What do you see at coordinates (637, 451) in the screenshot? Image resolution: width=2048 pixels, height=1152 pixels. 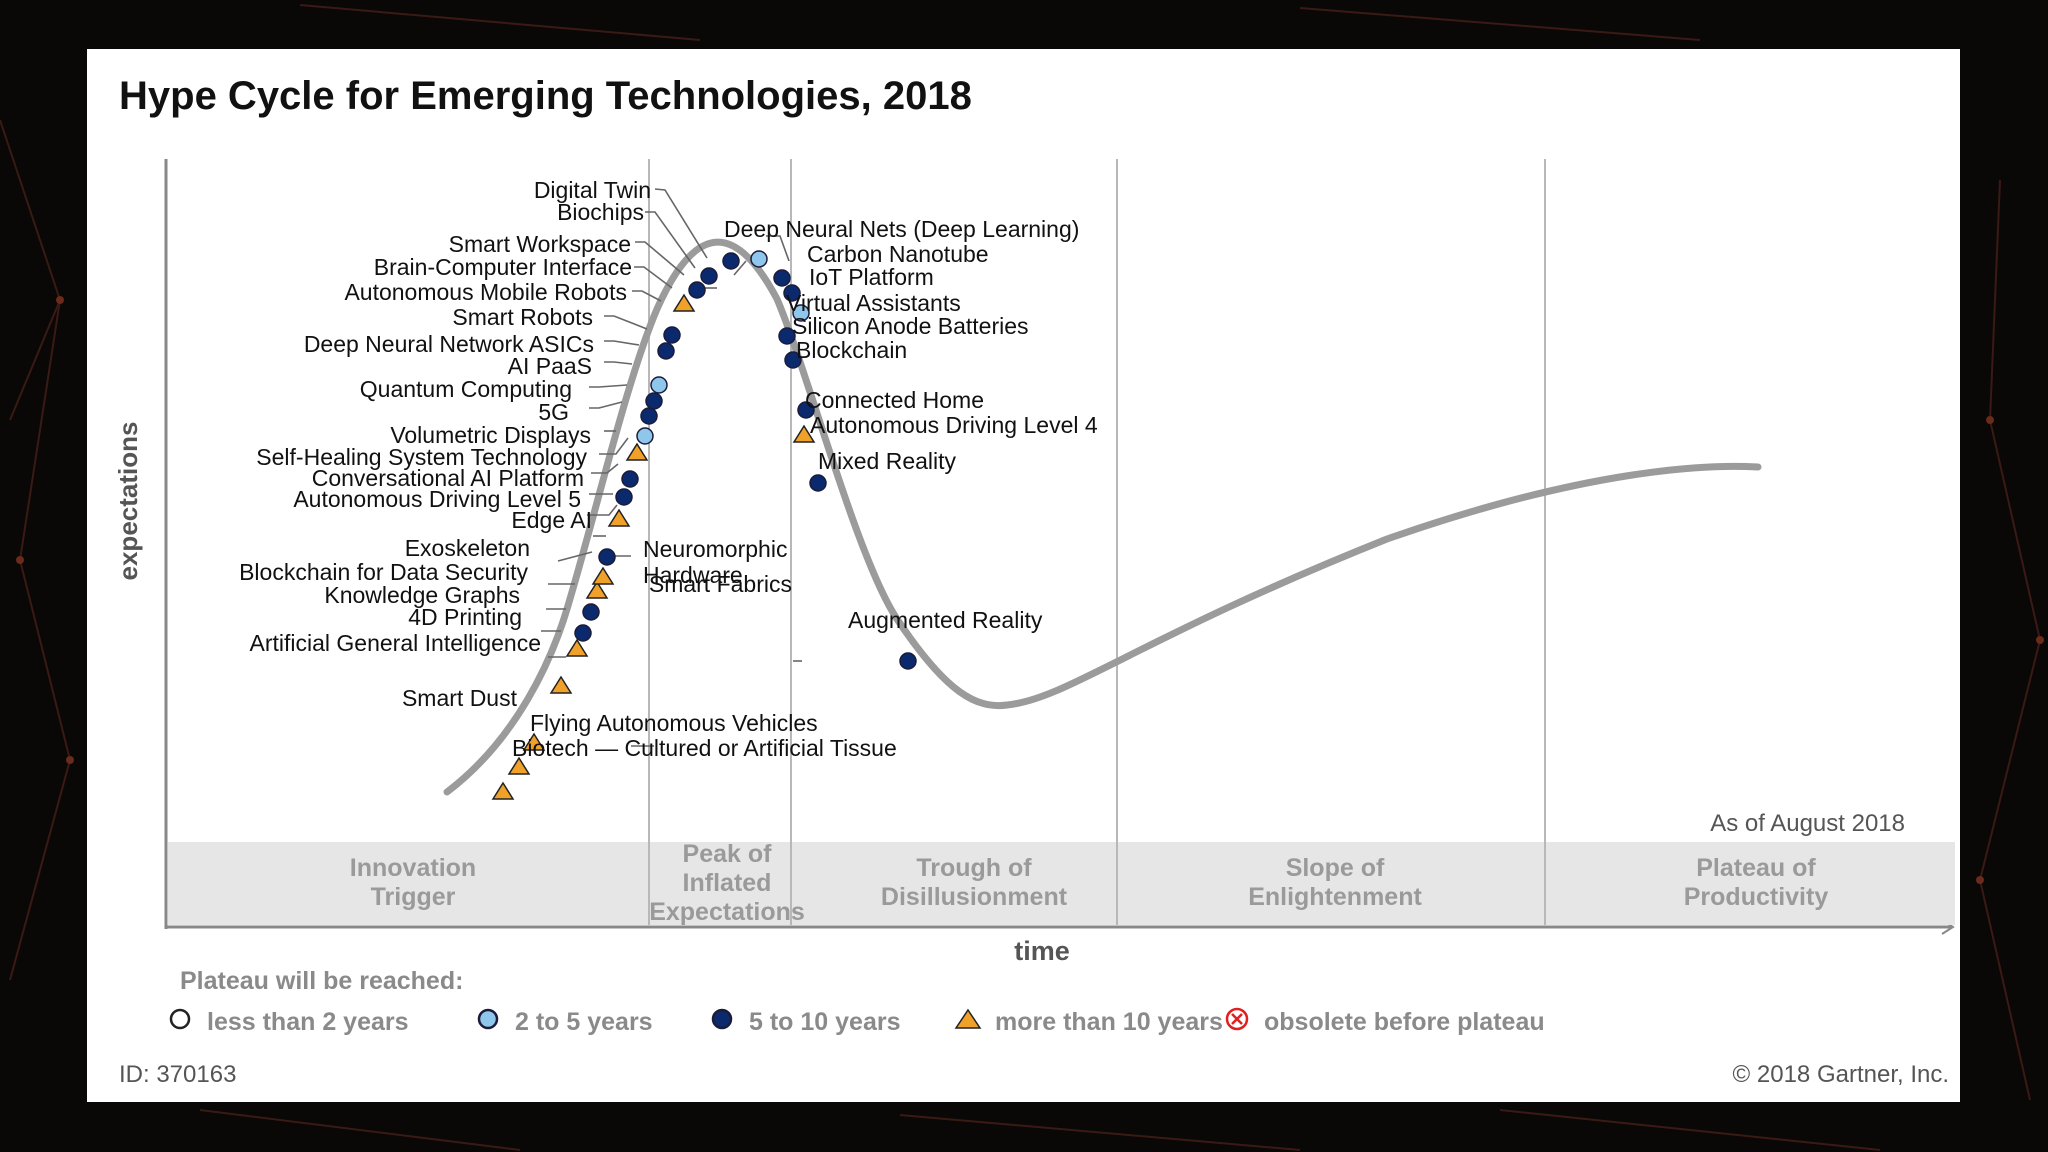 I see `marker-5g` at bounding box center [637, 451].